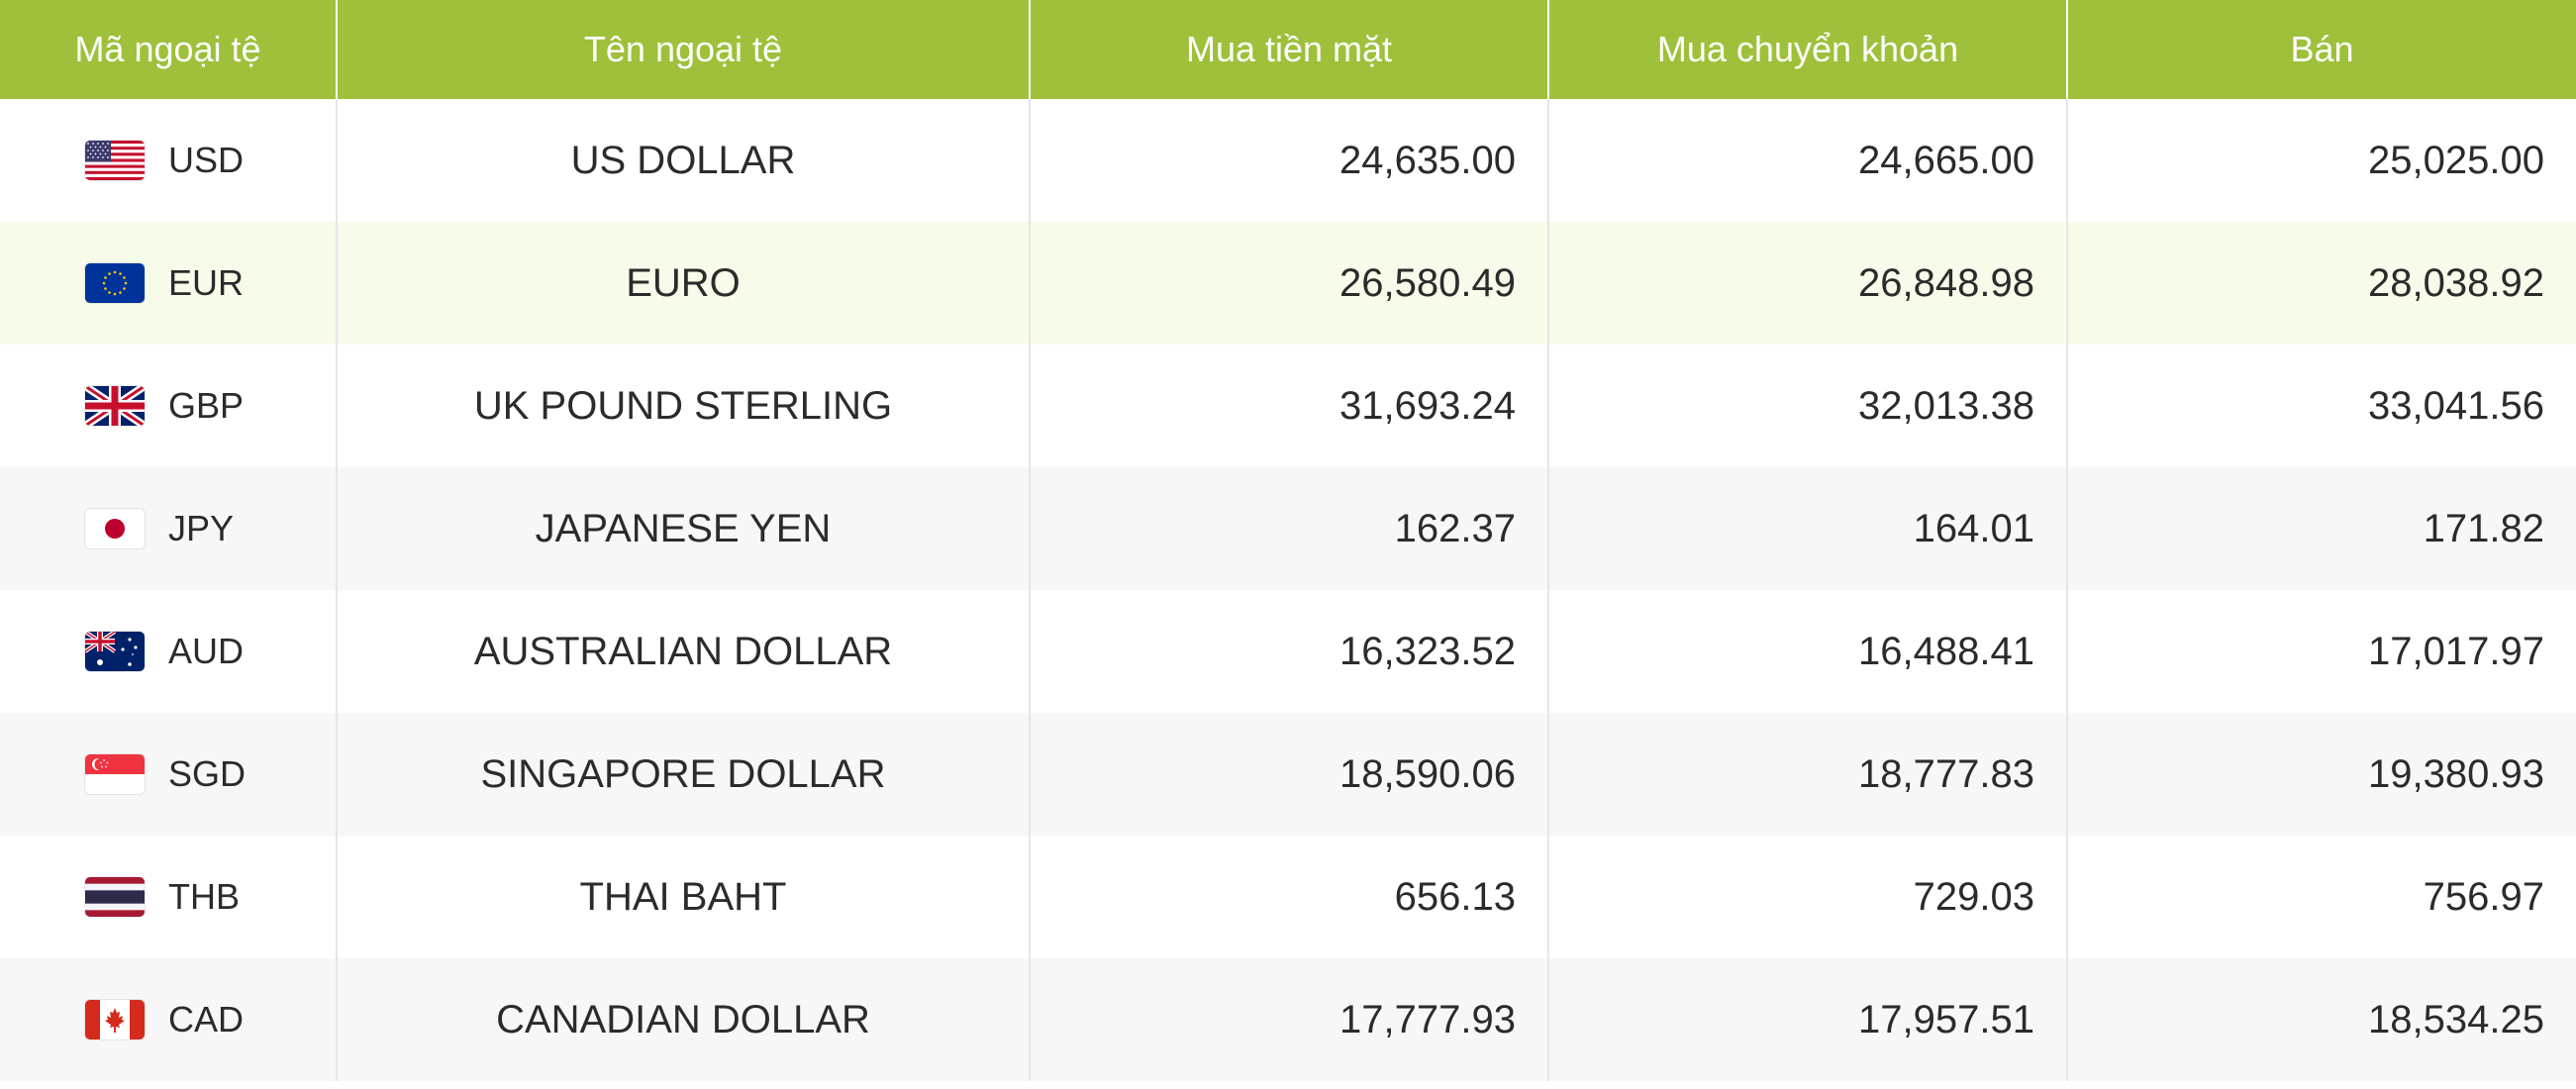  I want to click on currency-code-cell: THB, so click(168, 897).